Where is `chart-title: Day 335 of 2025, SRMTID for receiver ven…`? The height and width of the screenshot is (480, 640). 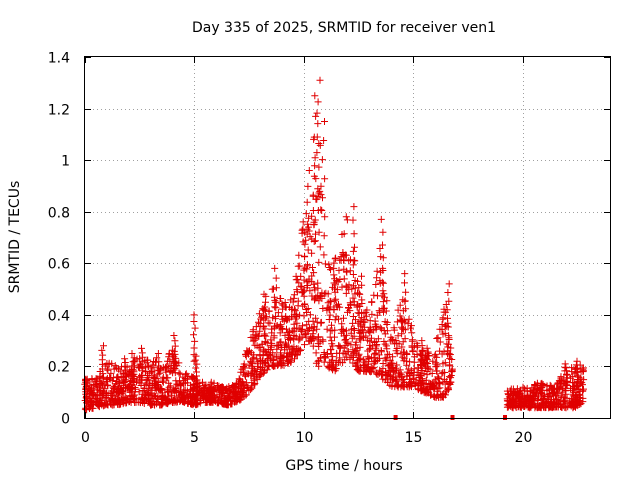
chart-title: Day 335 of 2025, SRMTID for receiver ven… is located at coordinates (344, 28).